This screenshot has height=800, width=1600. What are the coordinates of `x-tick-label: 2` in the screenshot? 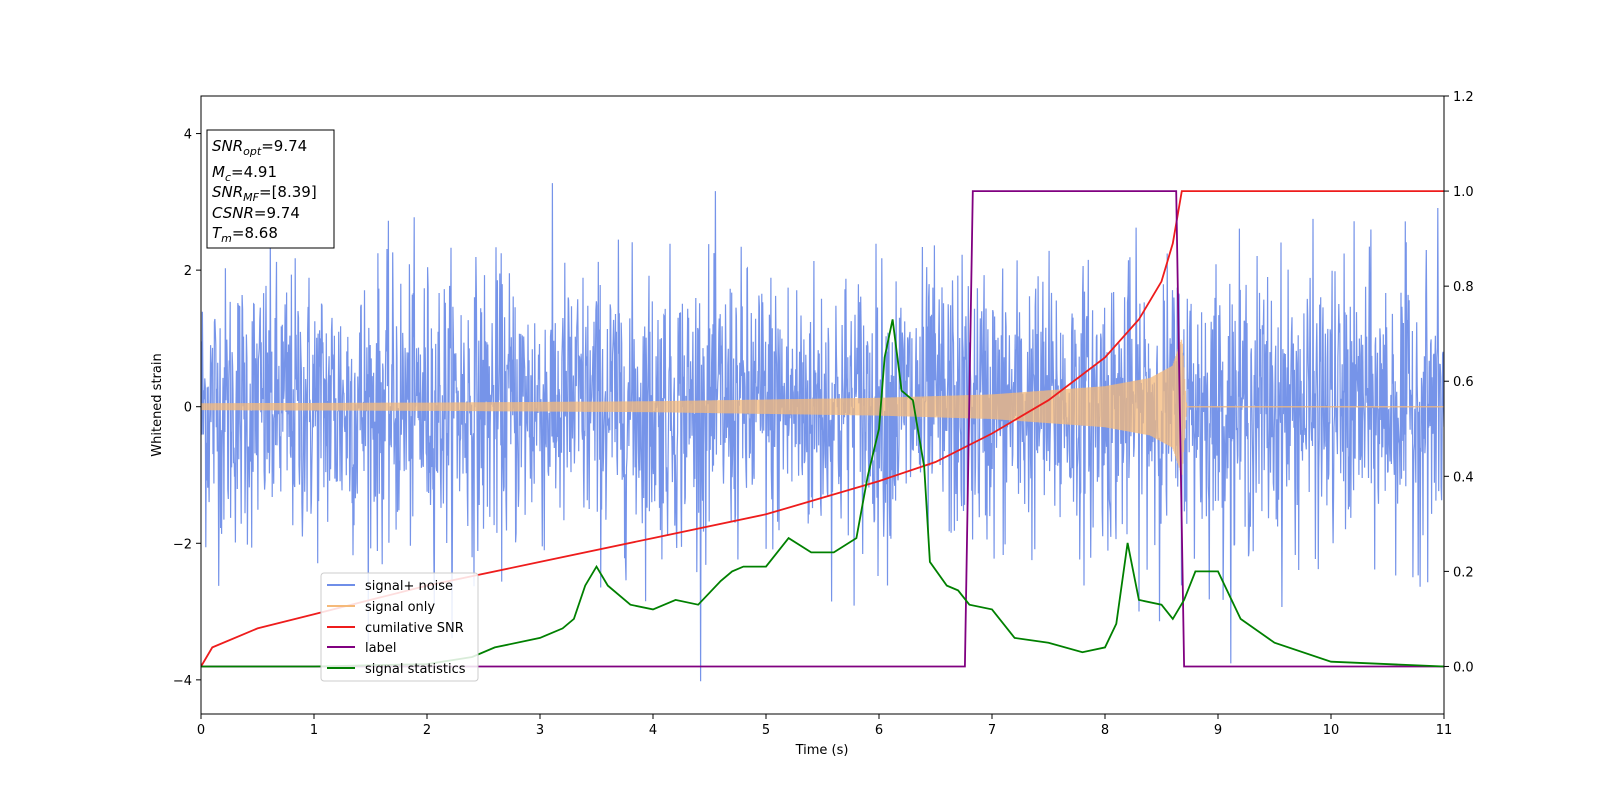 It's located at (427, 730).